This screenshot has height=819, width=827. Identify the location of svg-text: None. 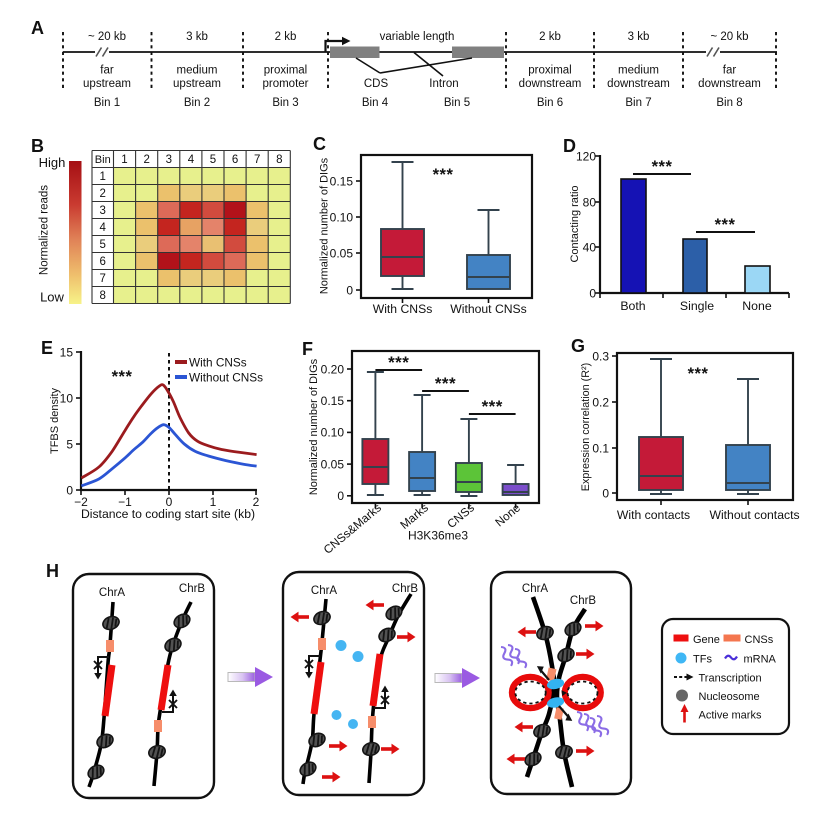
(757, 306).